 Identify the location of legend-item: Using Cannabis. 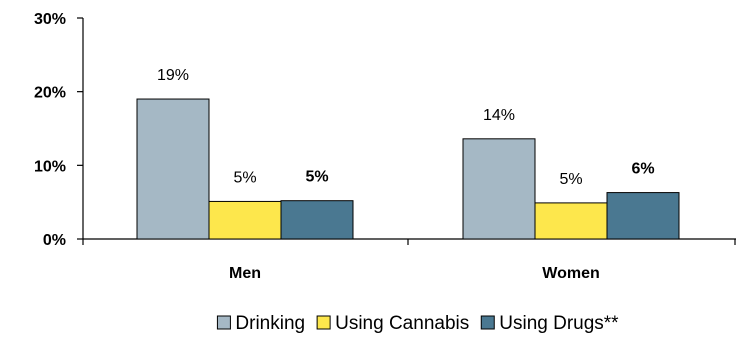
(392, 323).